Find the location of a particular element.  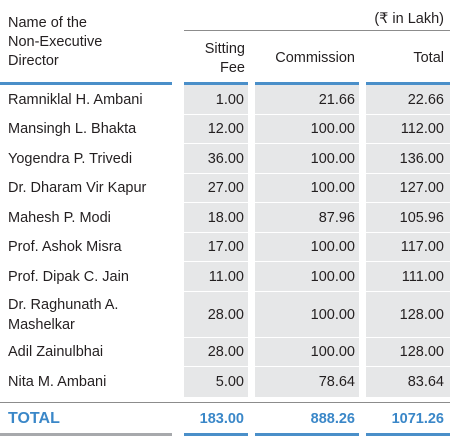

sitting-fee-cell: 18.00 is located at coordinates (216, 218).